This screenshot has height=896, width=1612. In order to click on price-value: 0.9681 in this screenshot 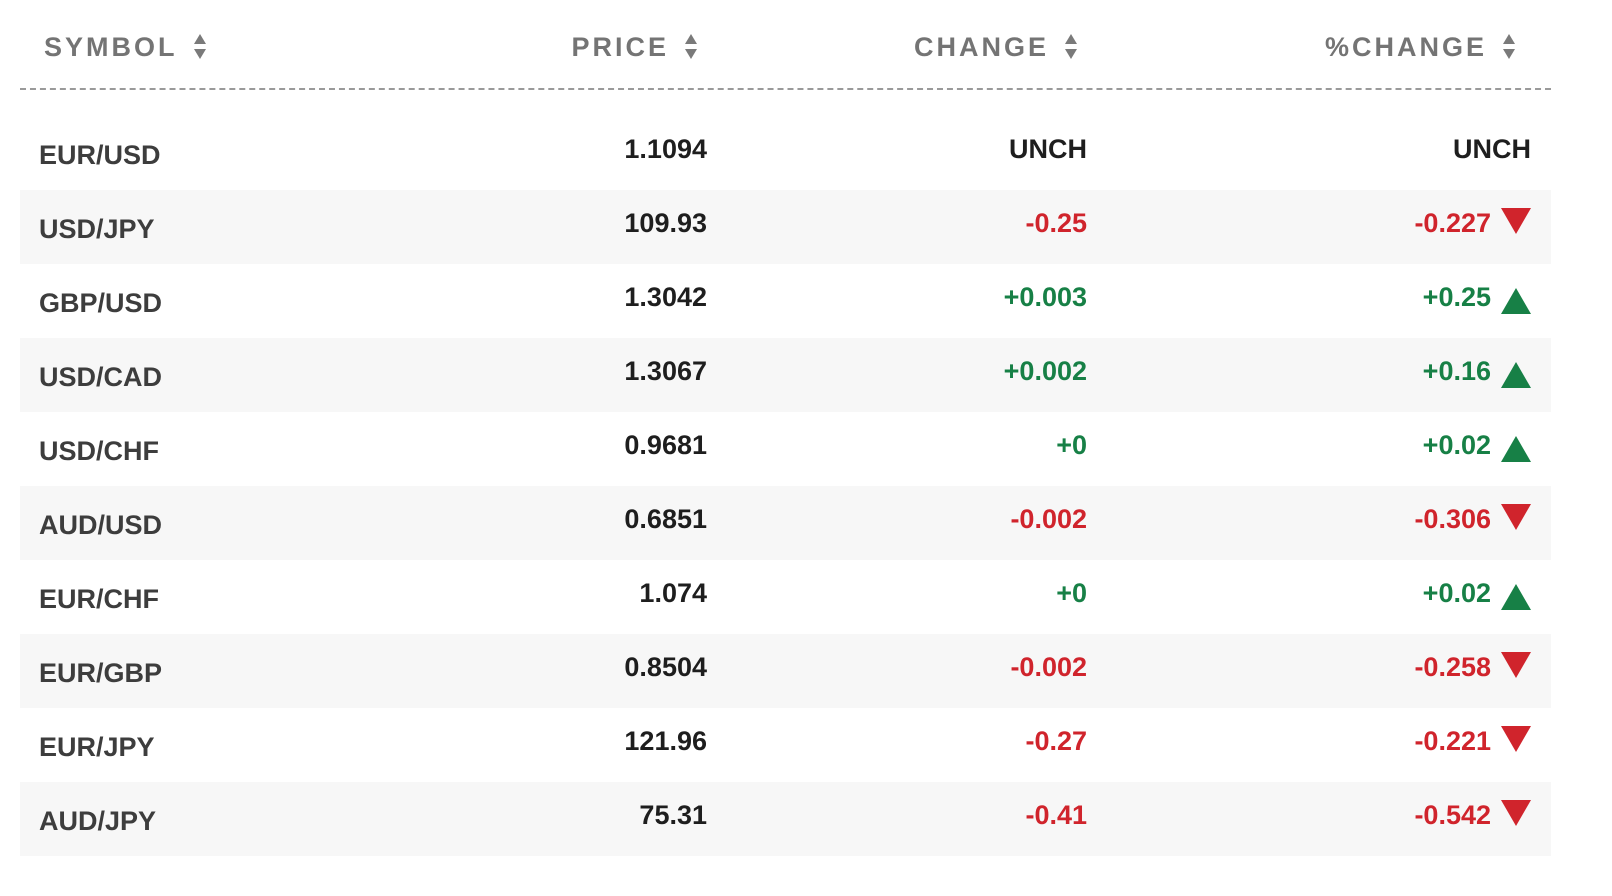, I will do `click(665, 445)`.